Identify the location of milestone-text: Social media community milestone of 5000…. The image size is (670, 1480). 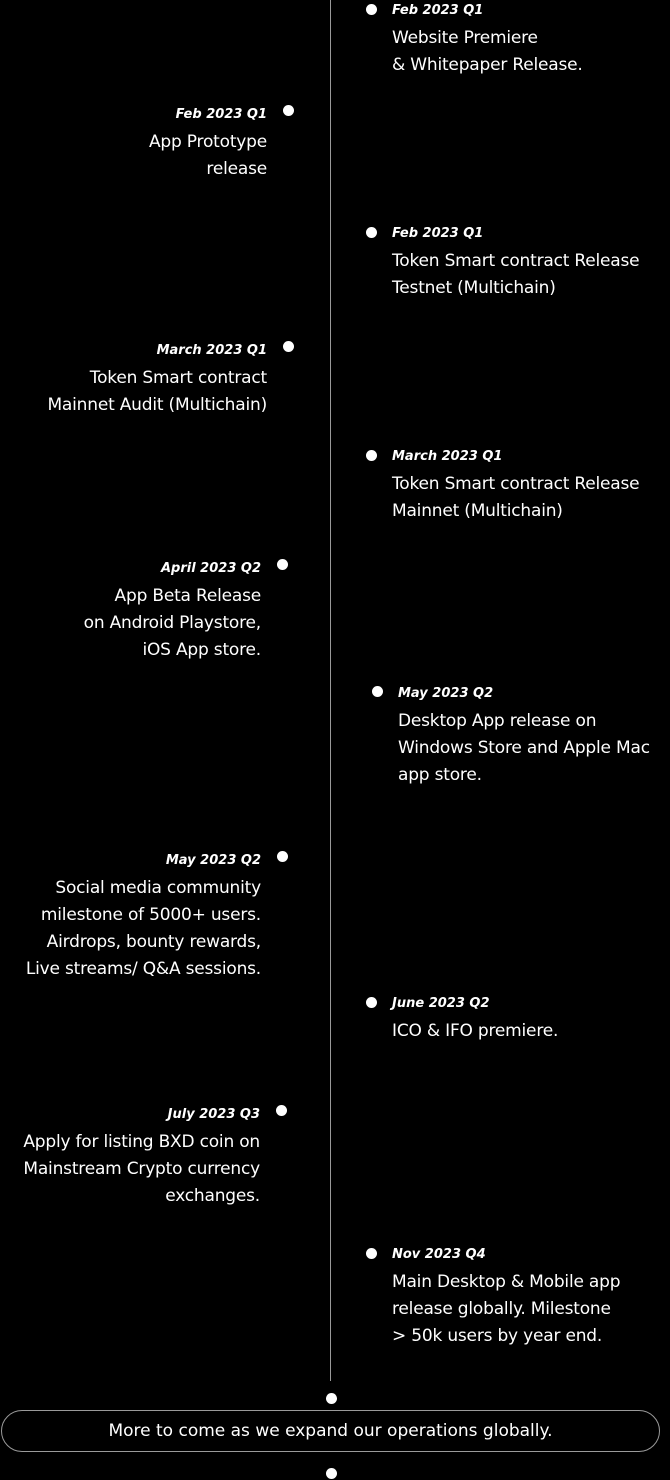
(143, 928).